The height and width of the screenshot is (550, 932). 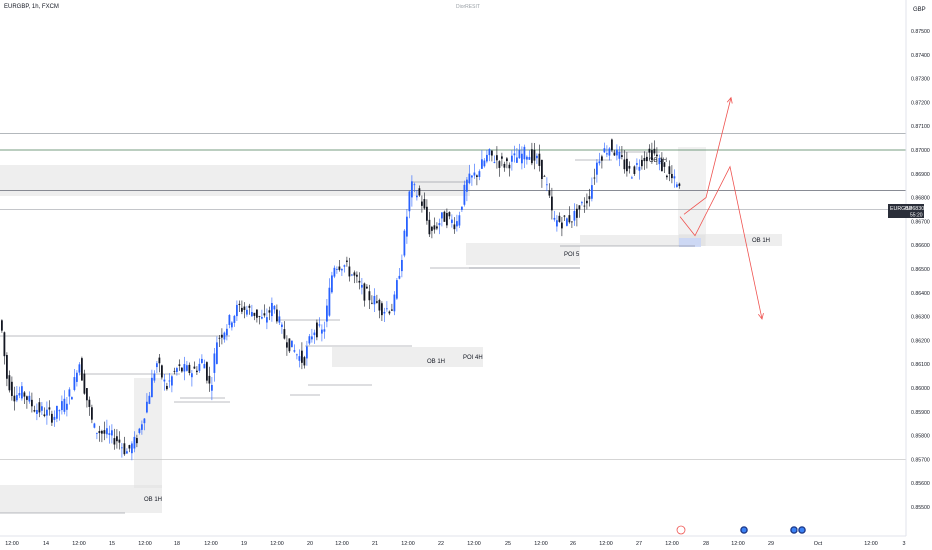 I want to click on watermark-text: DiorRESIT, so click(x=468, y=7).